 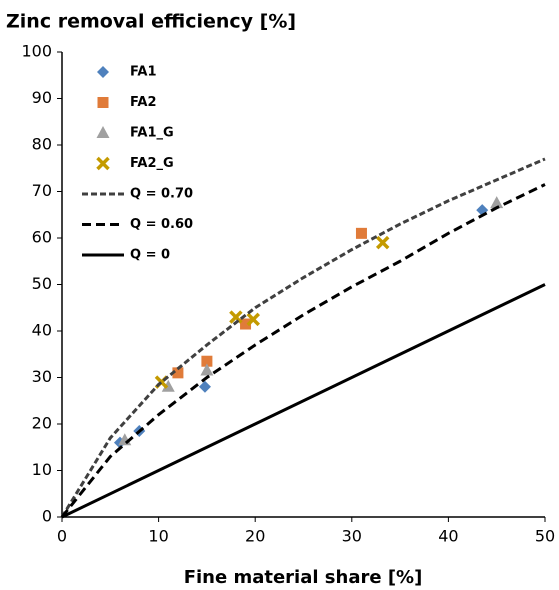 I want to click on y-tick-label: 40, so click(x=42, y=330).